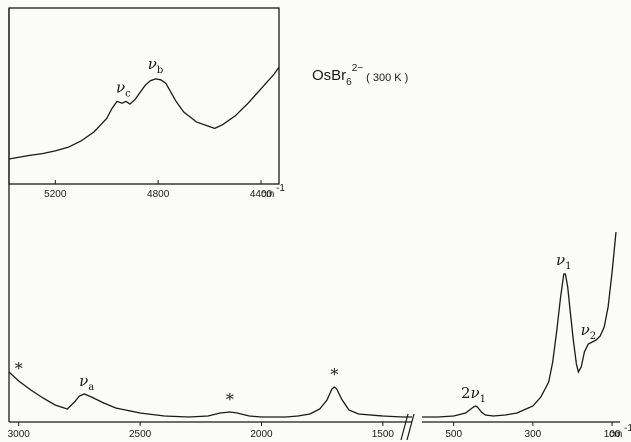  I want to click on x-unit-label: cm, so click(615, 434).